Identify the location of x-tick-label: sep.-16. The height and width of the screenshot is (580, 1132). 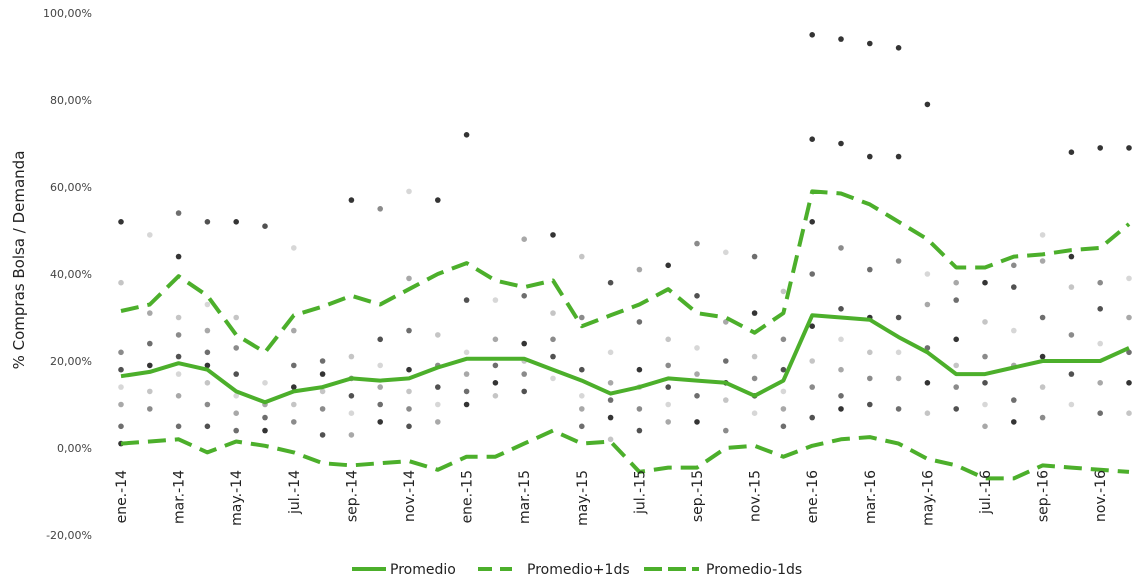
(1044, 496).